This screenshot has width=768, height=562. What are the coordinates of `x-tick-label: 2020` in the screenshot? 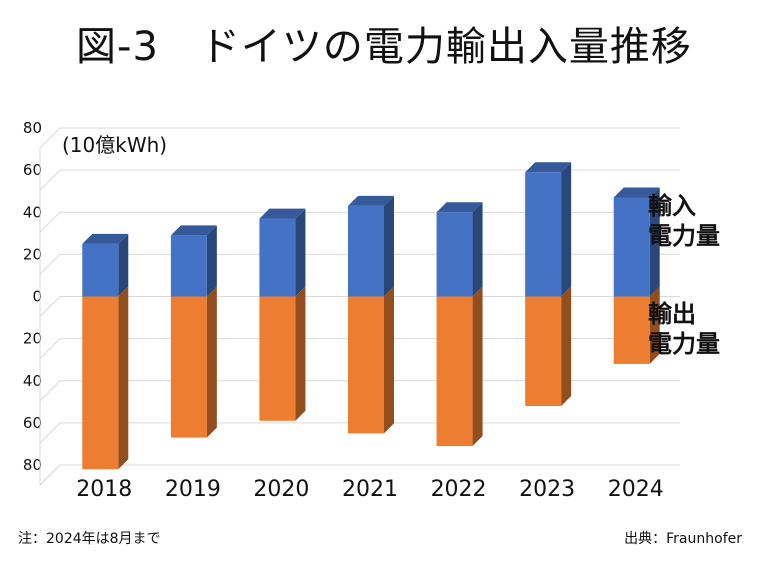 It's located at (281, 489).